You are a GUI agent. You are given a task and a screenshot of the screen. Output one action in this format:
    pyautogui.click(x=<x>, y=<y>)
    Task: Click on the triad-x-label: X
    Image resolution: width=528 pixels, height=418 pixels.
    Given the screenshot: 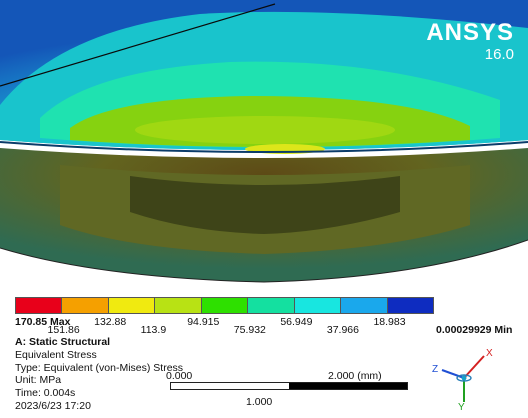 What is the action you would take?
    pyautogui.click(x=489, y=353)
    